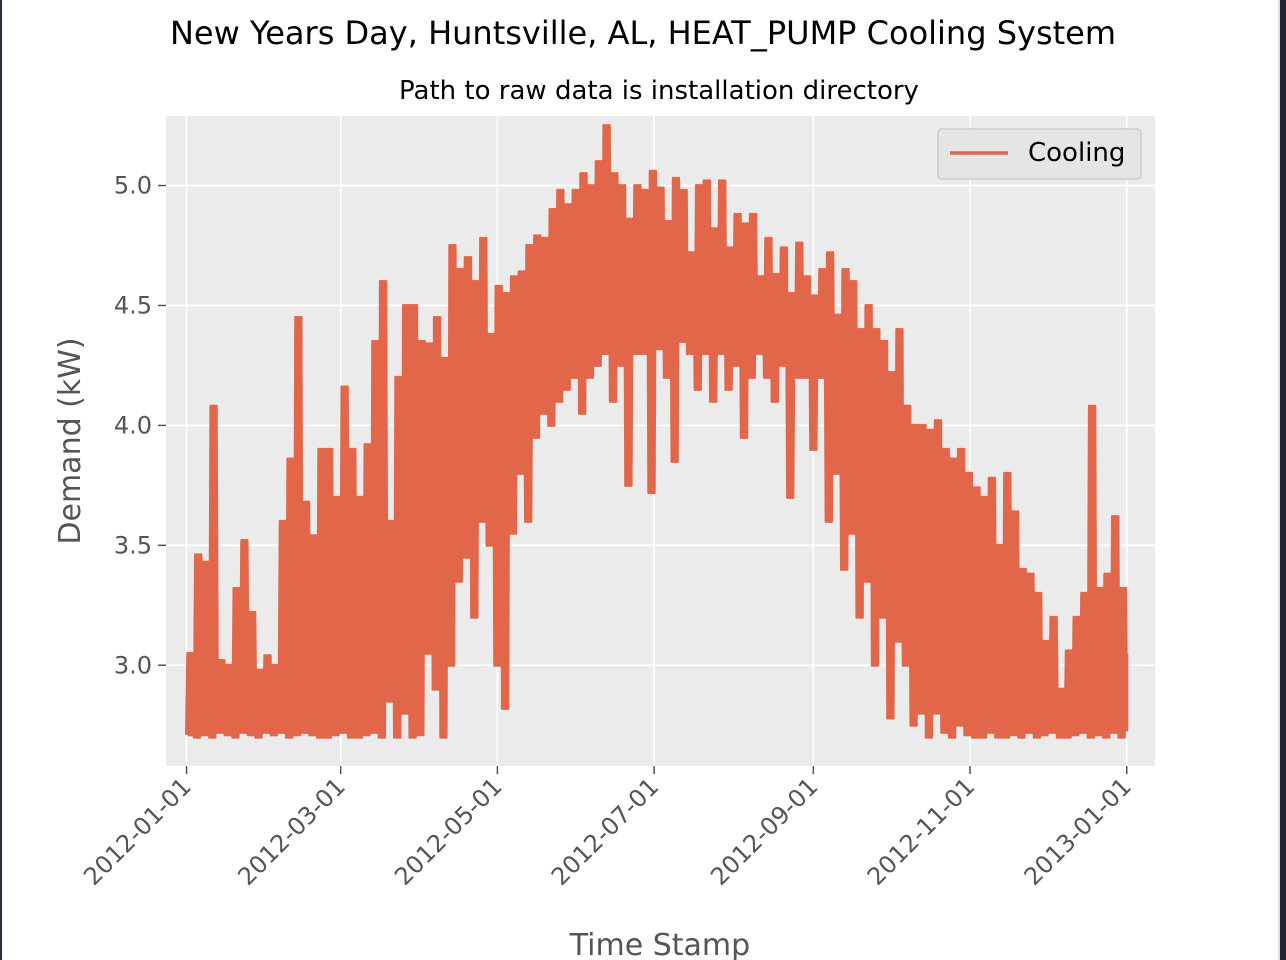 This screenshot has height=960, width=1286. I want to click on y-tick-label: 3.5, so click(133, 545).